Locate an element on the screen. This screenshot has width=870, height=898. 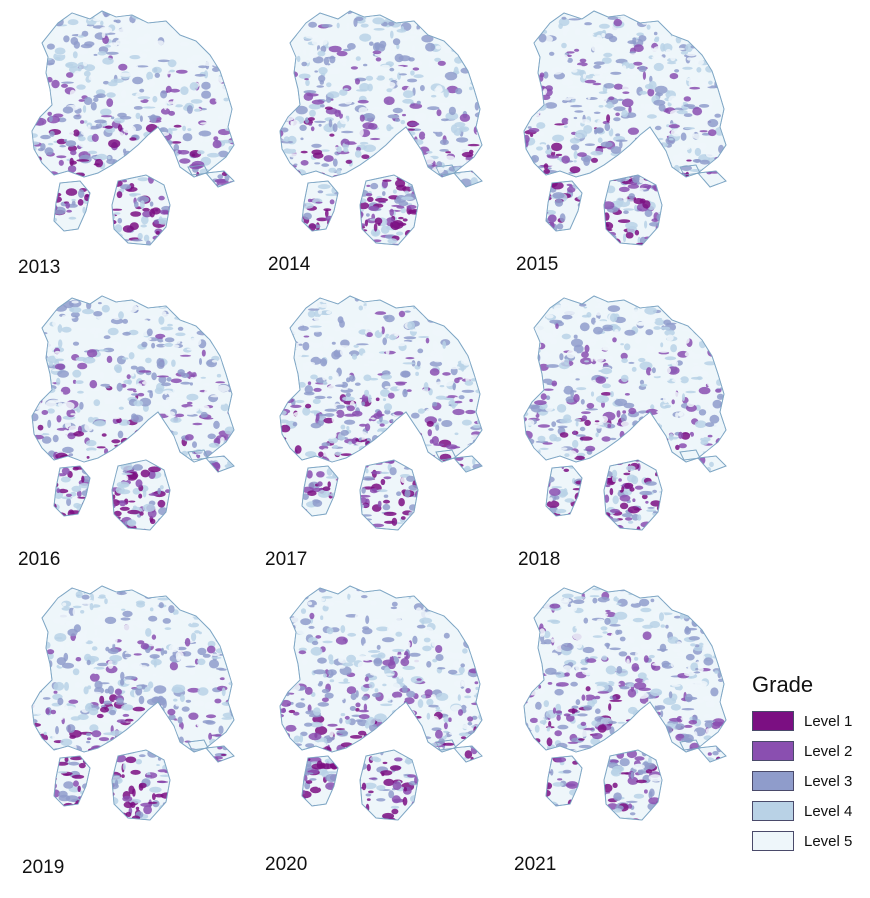
map-panel-2018 is located at coordinates (637, 425).